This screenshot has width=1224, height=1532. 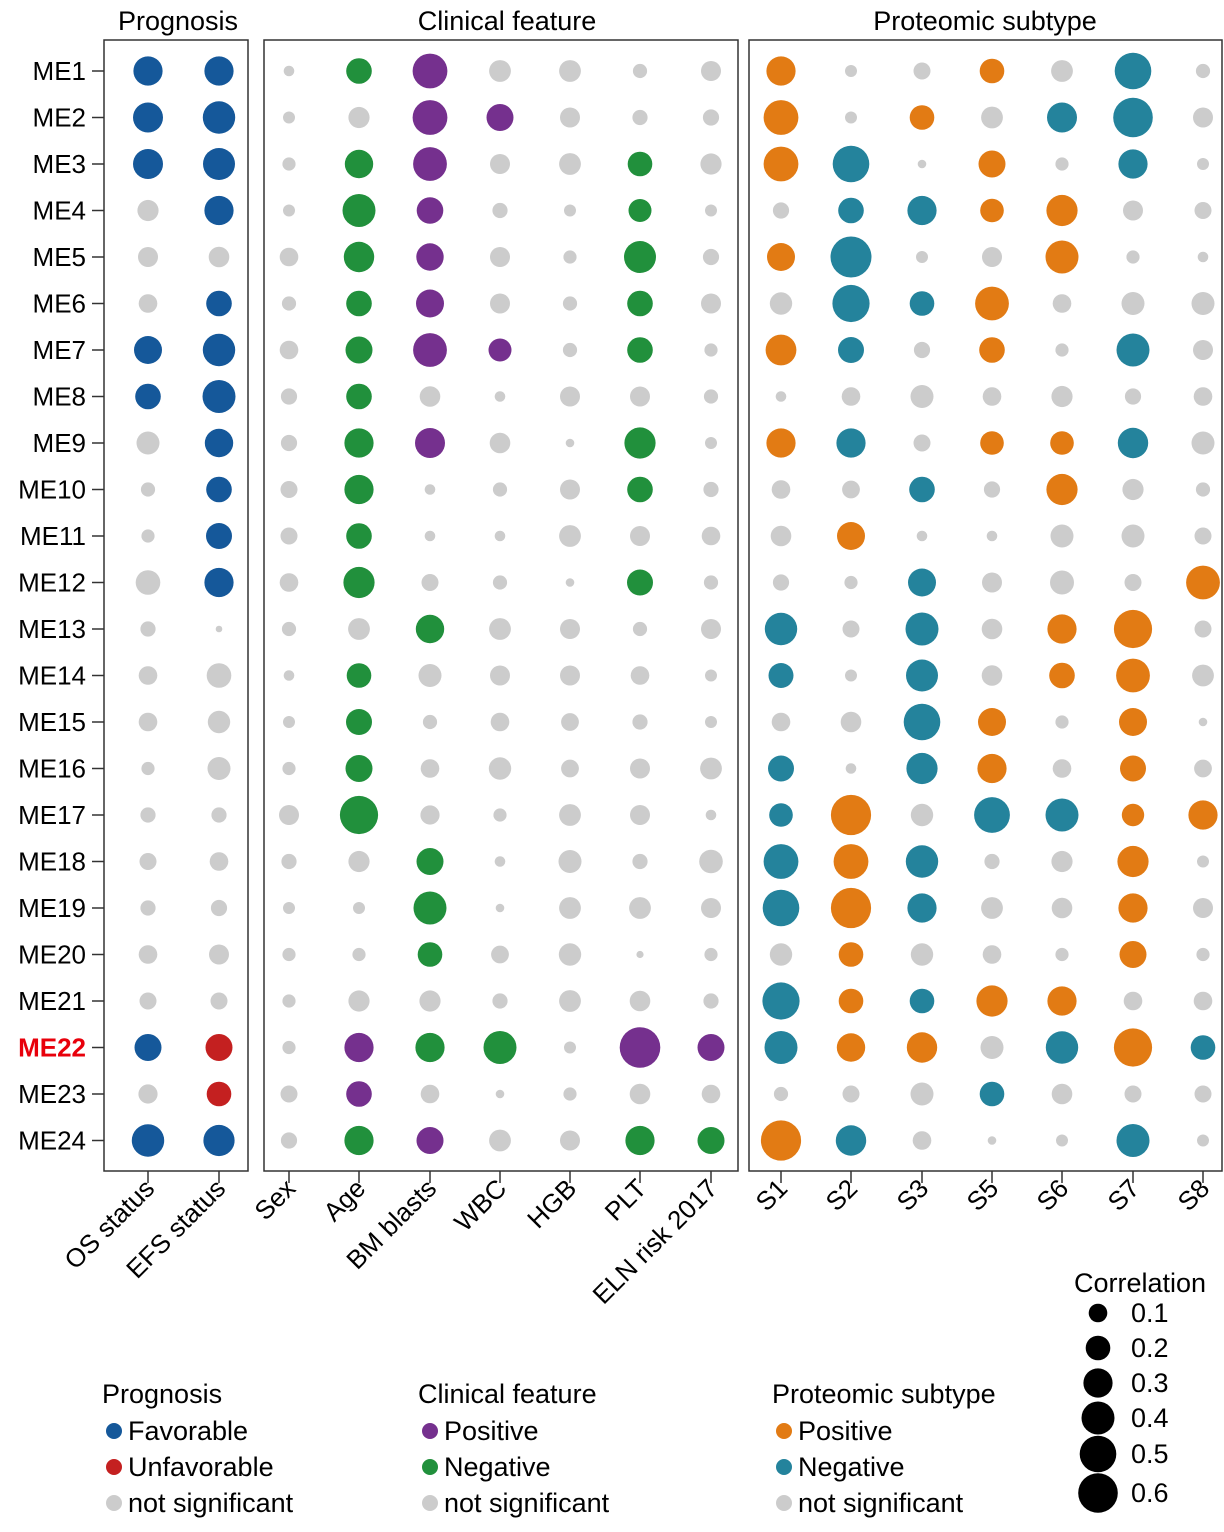 I want to click on row-label: ME5, so click(x=59, y=257).